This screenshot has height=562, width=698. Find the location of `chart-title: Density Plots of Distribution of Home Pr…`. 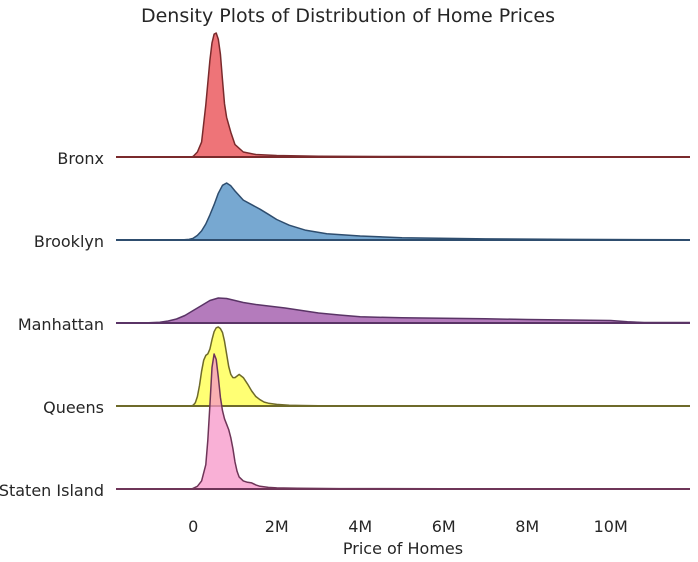

chart-title: Density Plots of Distribution of Home Pr… is located at coordinates (348, 16).